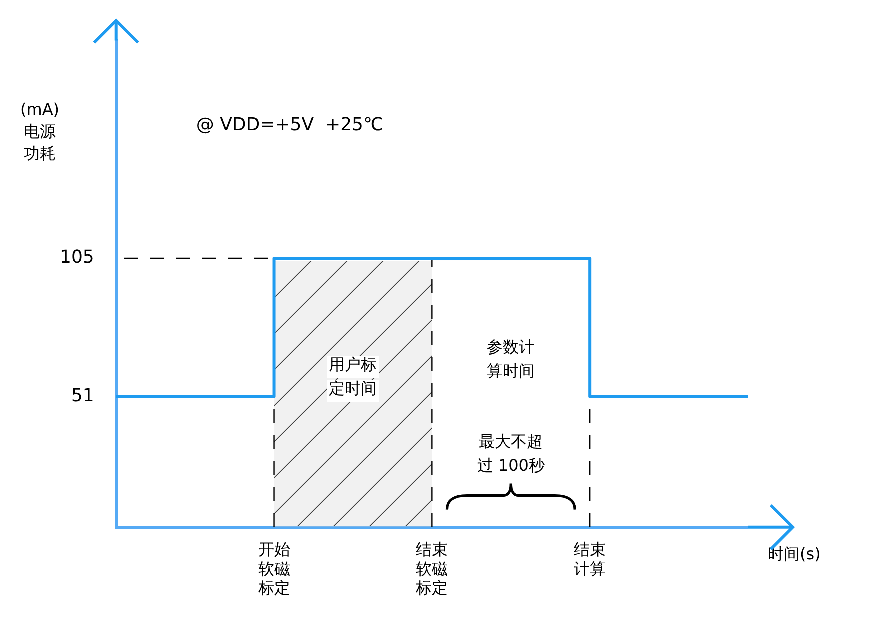  I want to click on annotation: @ VDD=+5V +25℃, so click(290, 125).